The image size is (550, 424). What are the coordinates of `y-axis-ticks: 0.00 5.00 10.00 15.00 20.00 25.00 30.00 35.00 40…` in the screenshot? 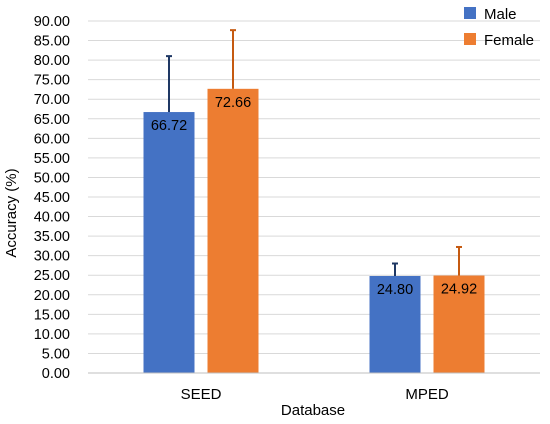 It's located at (52, 198).